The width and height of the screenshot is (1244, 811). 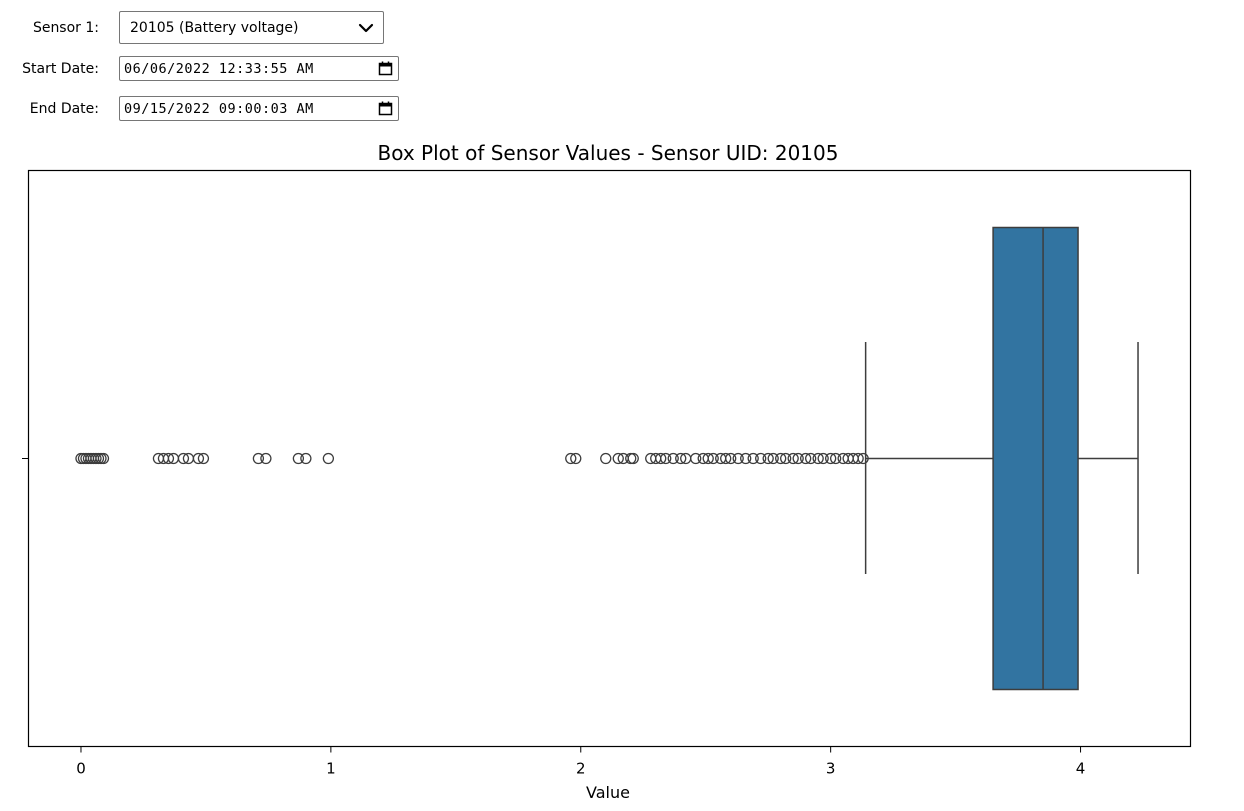 What do you see at coordinates (331, 769) in the screenshot?
I see `x-tick-label: 1` at bounding box center [331, 769].